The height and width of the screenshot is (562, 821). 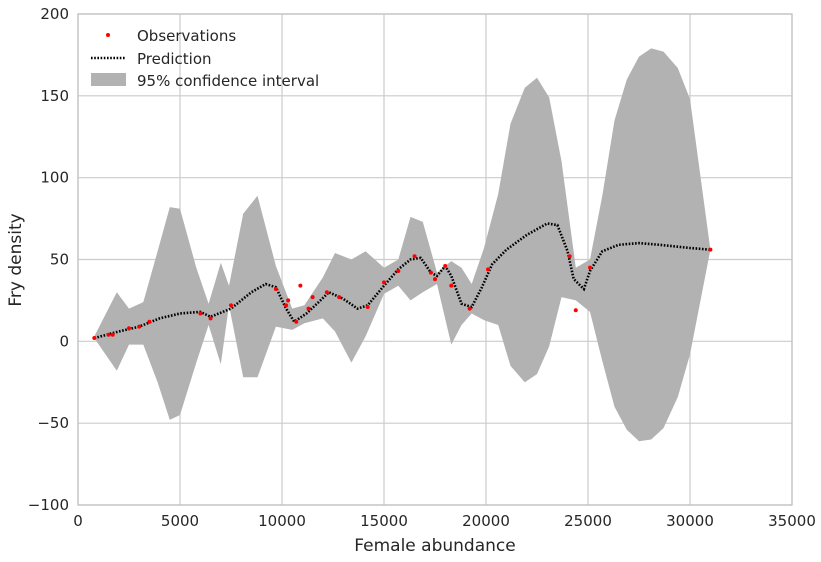 I want to click on legend-observations-marker, so click(x=108, y=35).